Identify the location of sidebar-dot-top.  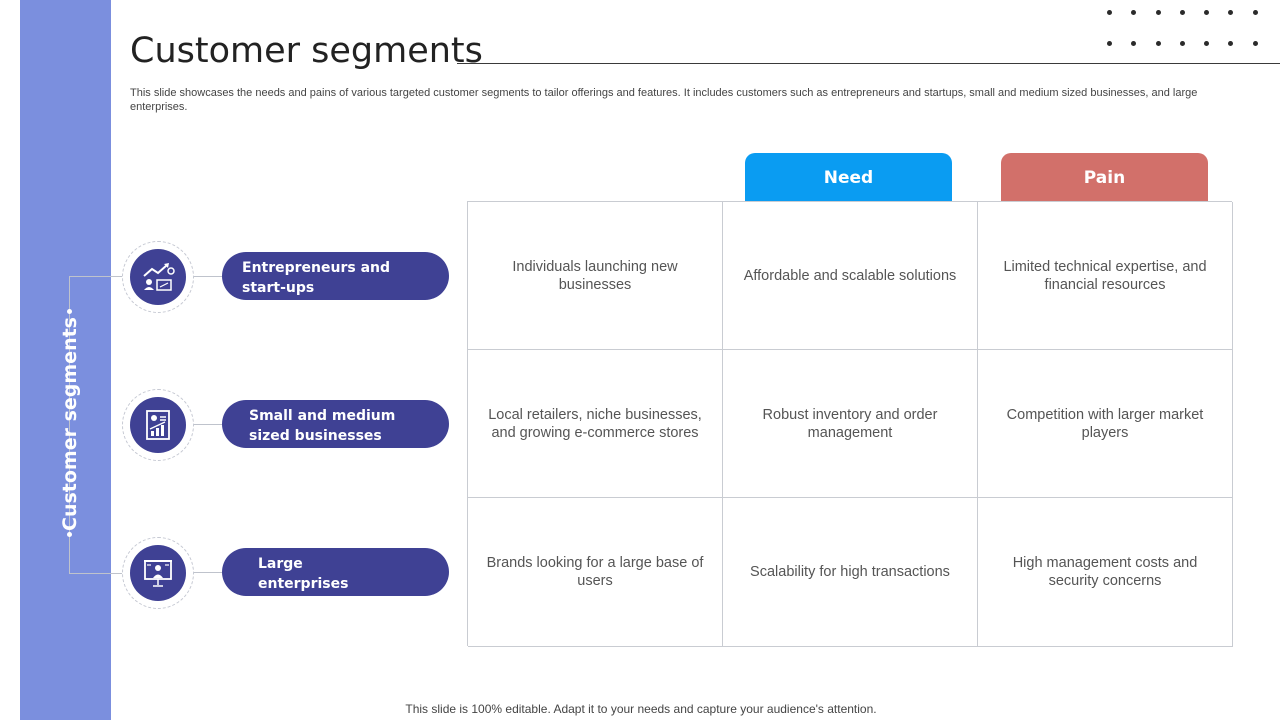
(69, 311).